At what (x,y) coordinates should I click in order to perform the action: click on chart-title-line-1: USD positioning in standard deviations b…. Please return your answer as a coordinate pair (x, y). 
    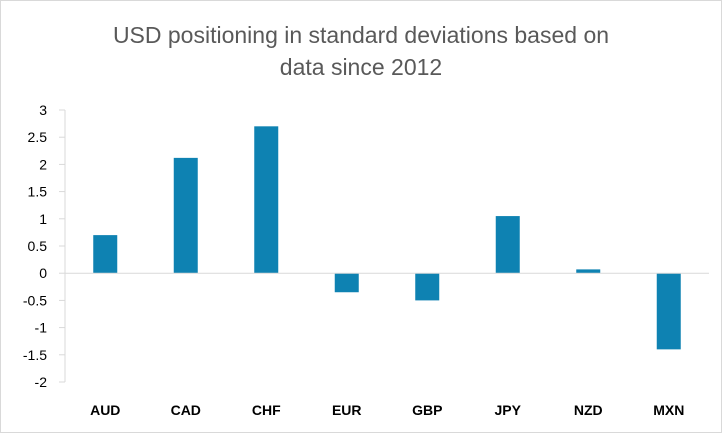
    Looking at the image, I should click on (361, 35).